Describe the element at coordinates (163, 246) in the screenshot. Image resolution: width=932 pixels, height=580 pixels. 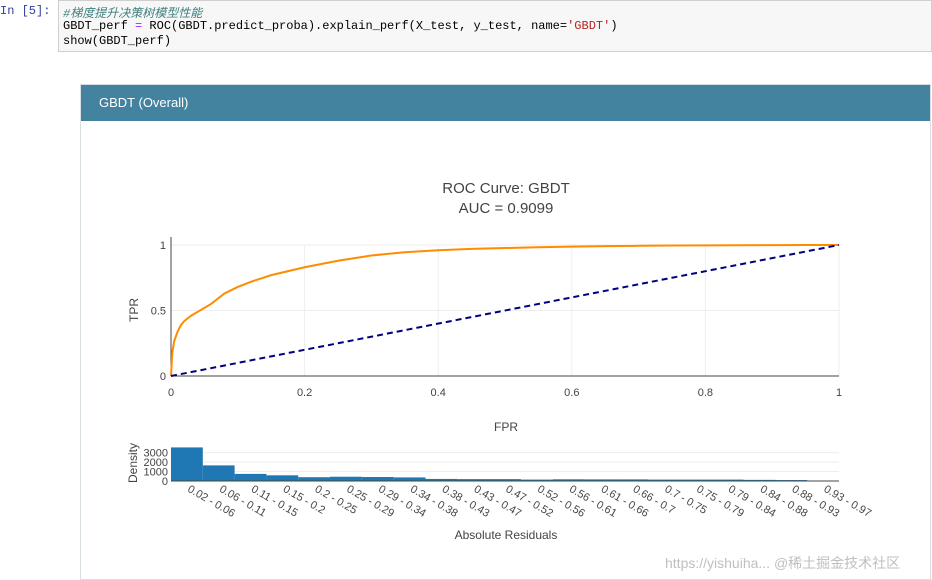
I see `y-tick-label: 1` at that location.